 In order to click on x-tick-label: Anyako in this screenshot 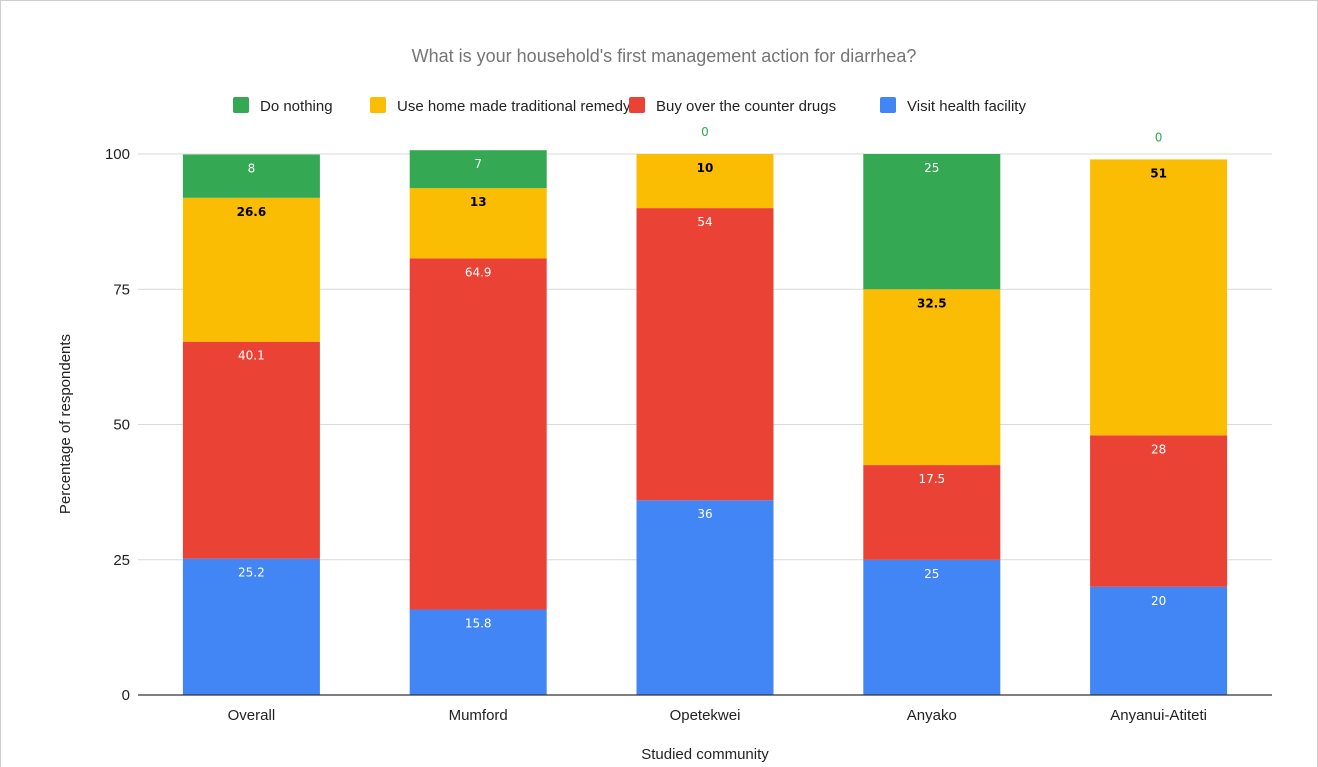, I will do `click(932, 715)`.